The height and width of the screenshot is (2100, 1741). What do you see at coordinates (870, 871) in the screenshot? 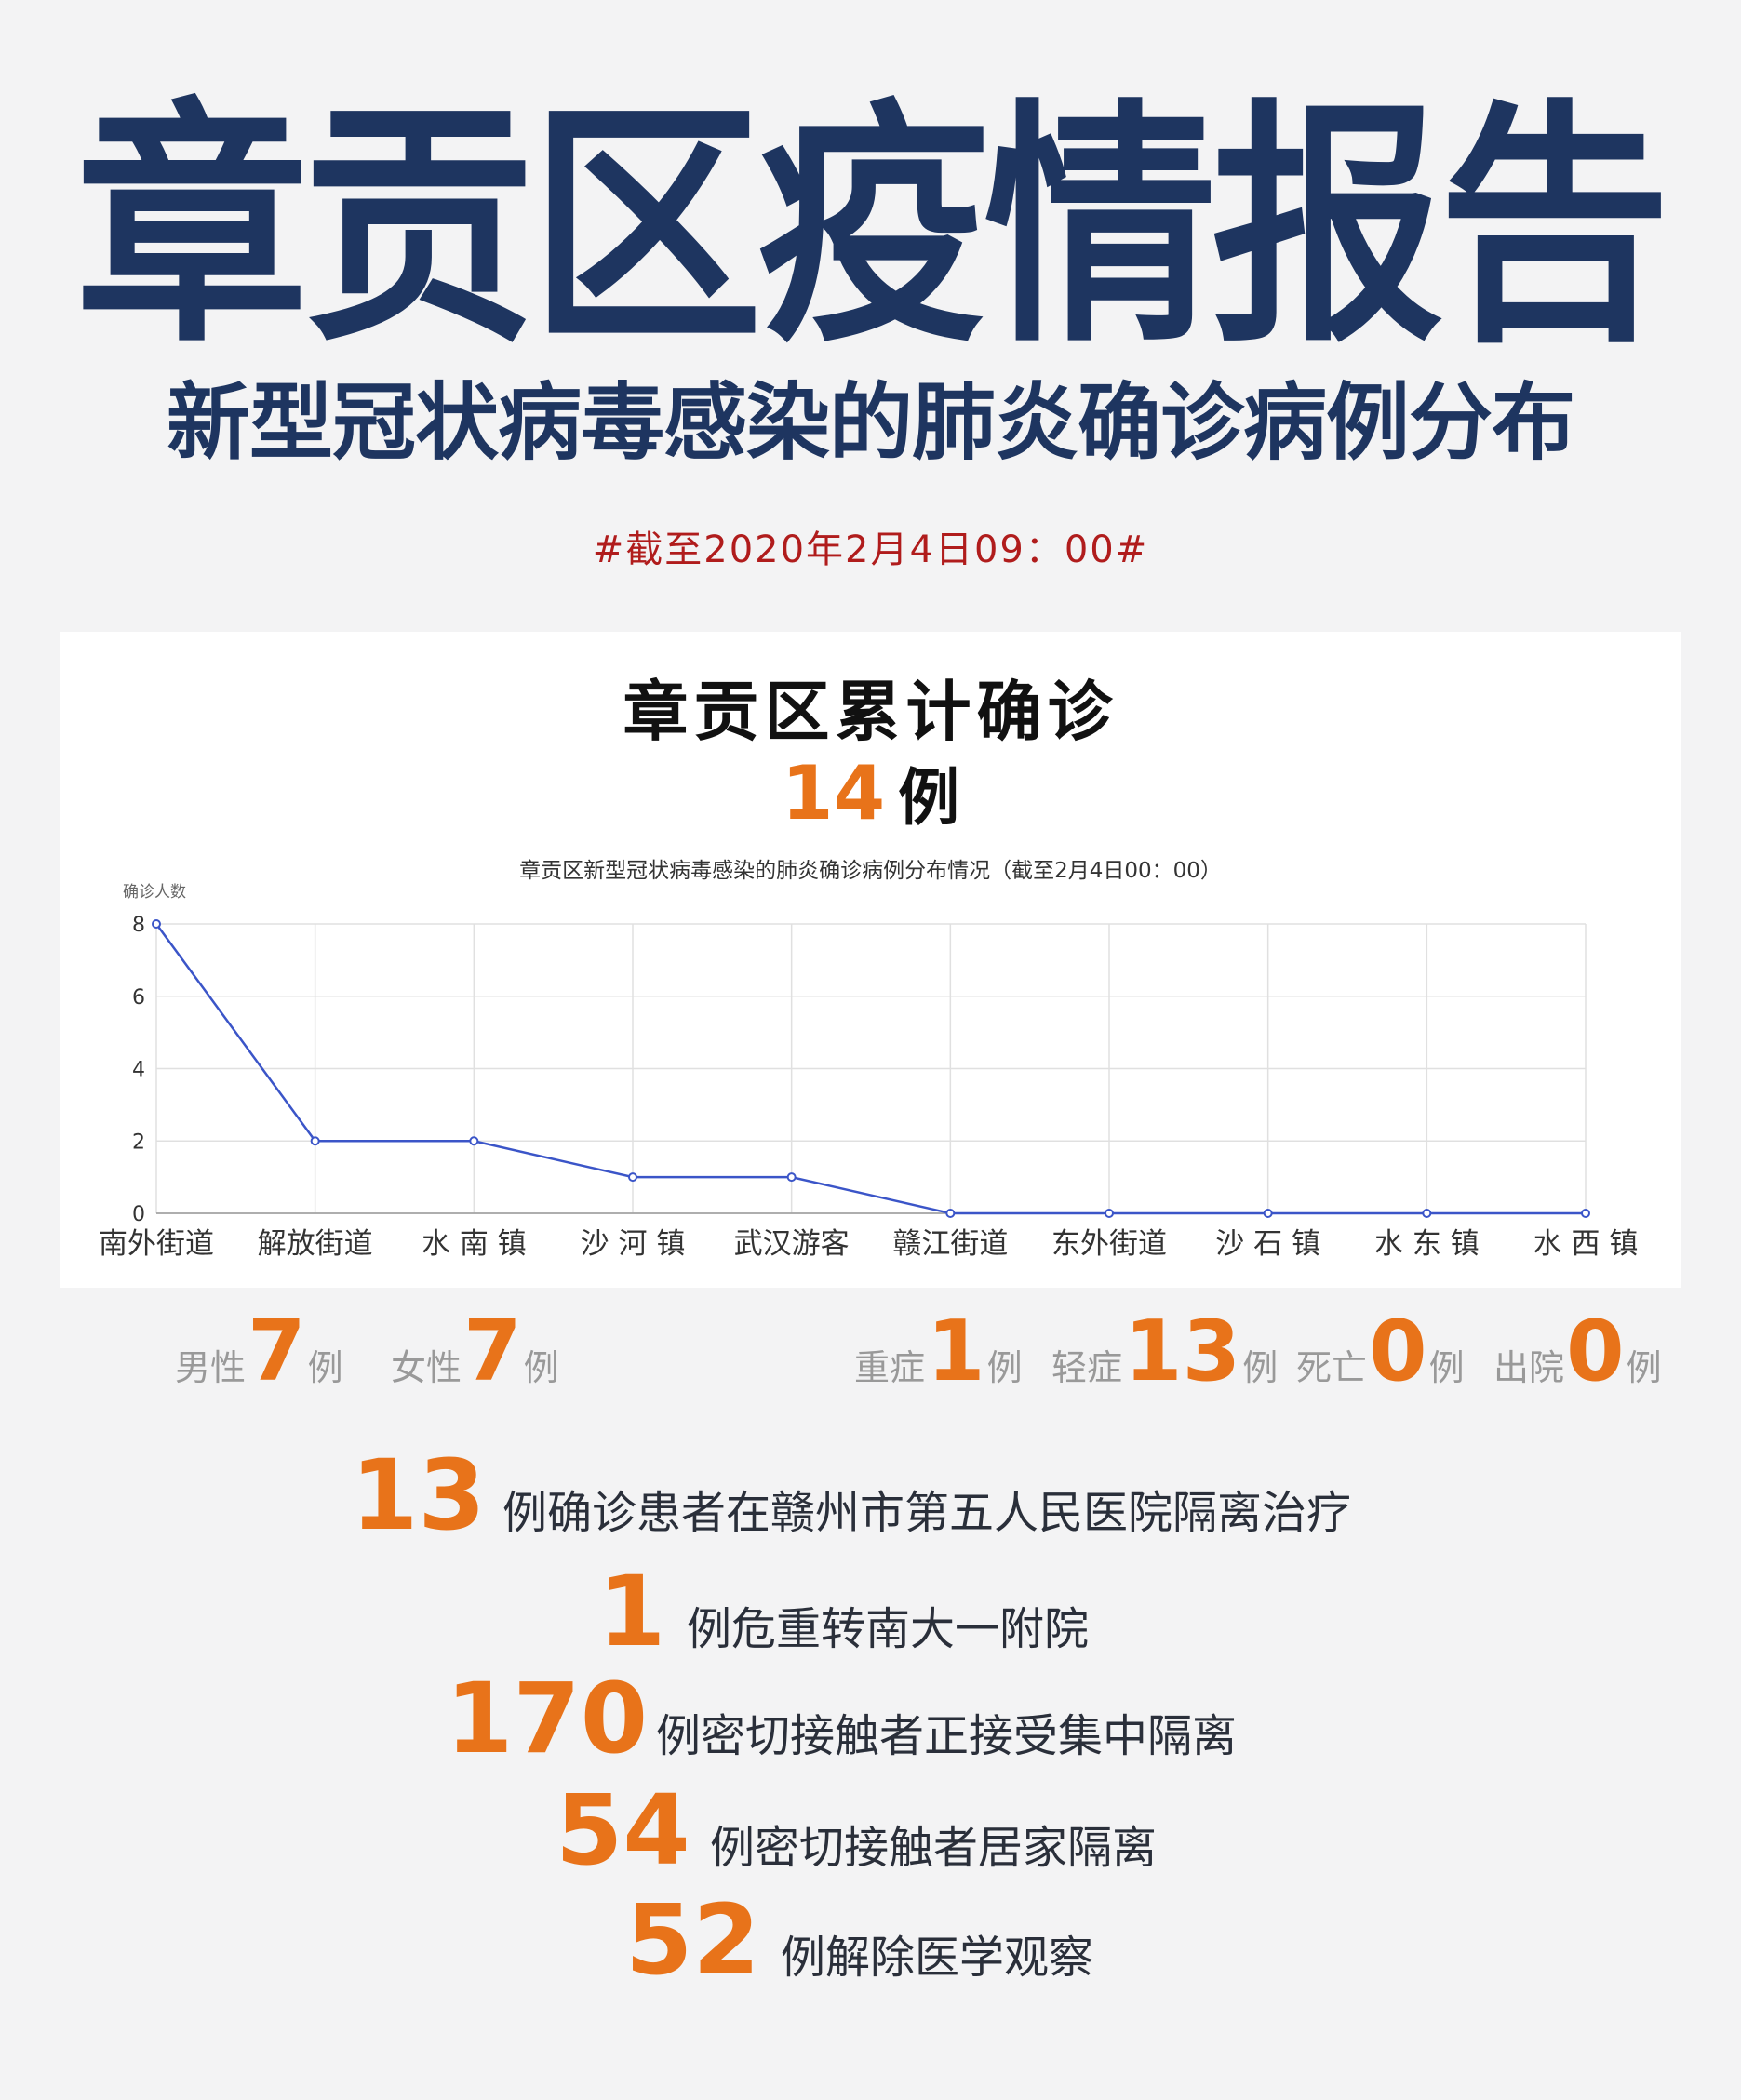
I see `chart-title: 章贡区新型冠状病毒感染的肺炎确诊病例分布情况（截至2月4日00：00）` at bounding box center [870, 871].